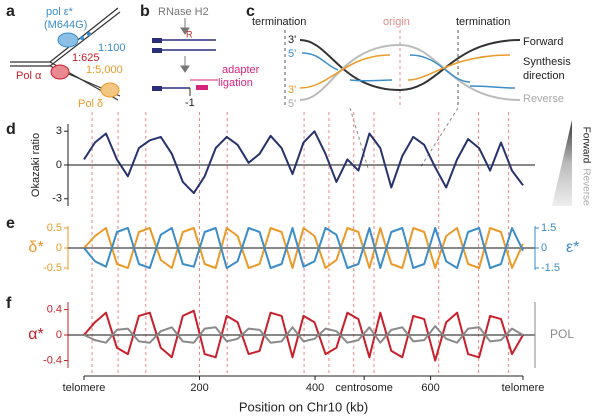 The image size is (600, 419). Describe the element at coordinates (54, 309) in the screenshot. I see `y-tick-label: 0.4` at that location.